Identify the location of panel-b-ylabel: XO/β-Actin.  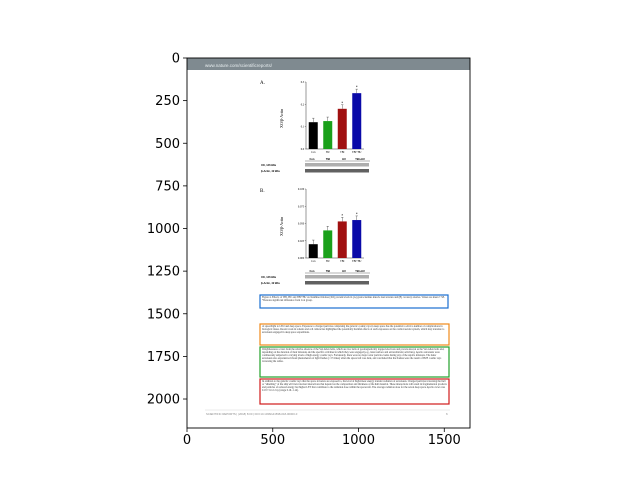
(281, 226).